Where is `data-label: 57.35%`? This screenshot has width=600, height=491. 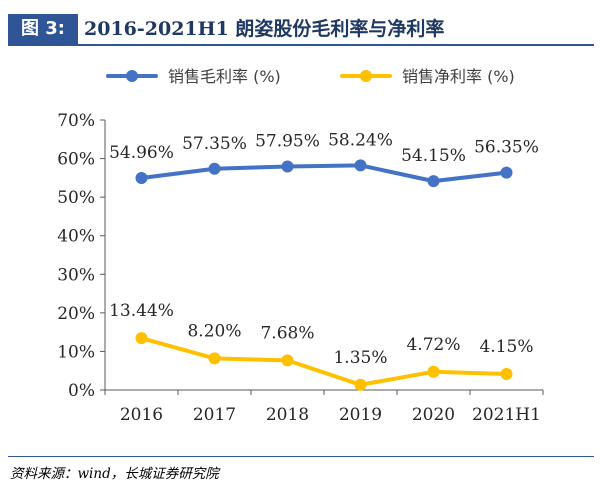
data-label: 57.35% is located at coordinates (214, 144).